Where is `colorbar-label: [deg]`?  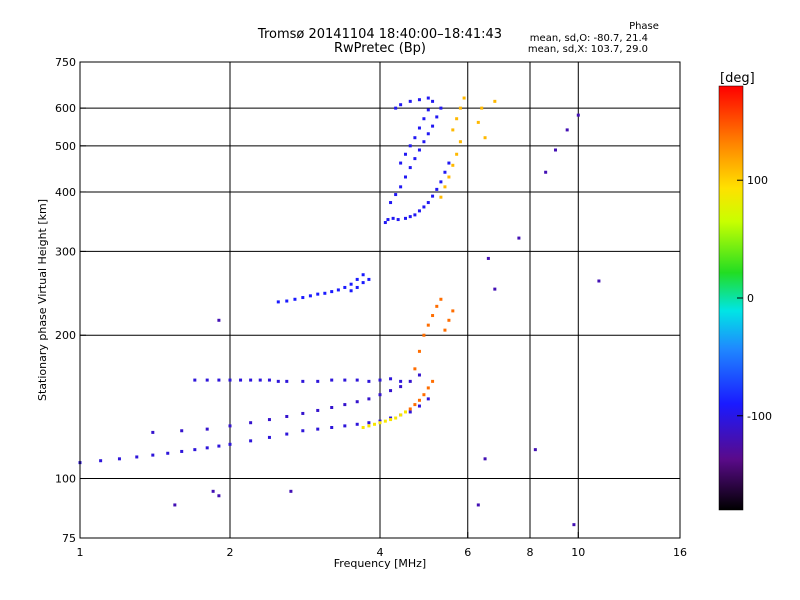 colorbar-label: [deg] is located at coordinates (737, 78).